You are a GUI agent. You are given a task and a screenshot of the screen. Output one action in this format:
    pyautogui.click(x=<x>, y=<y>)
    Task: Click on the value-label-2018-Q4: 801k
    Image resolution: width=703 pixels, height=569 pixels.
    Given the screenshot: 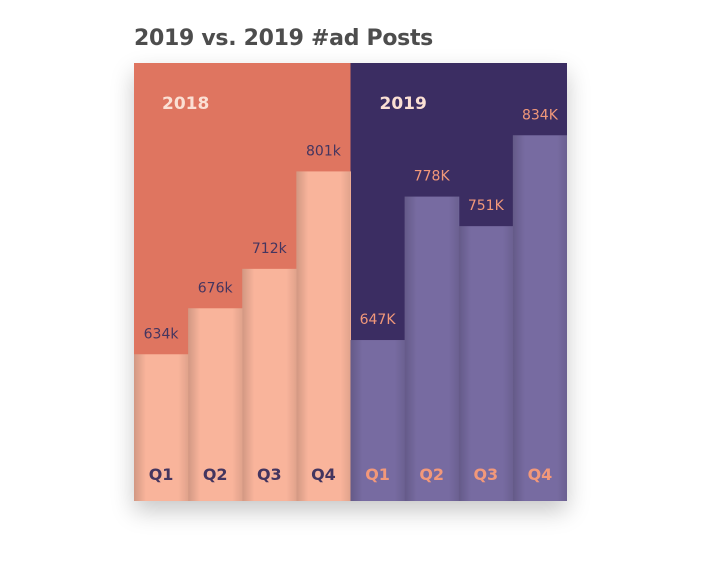 What is the action you would take?
    pyautogui.click(x=324, y=151)
    